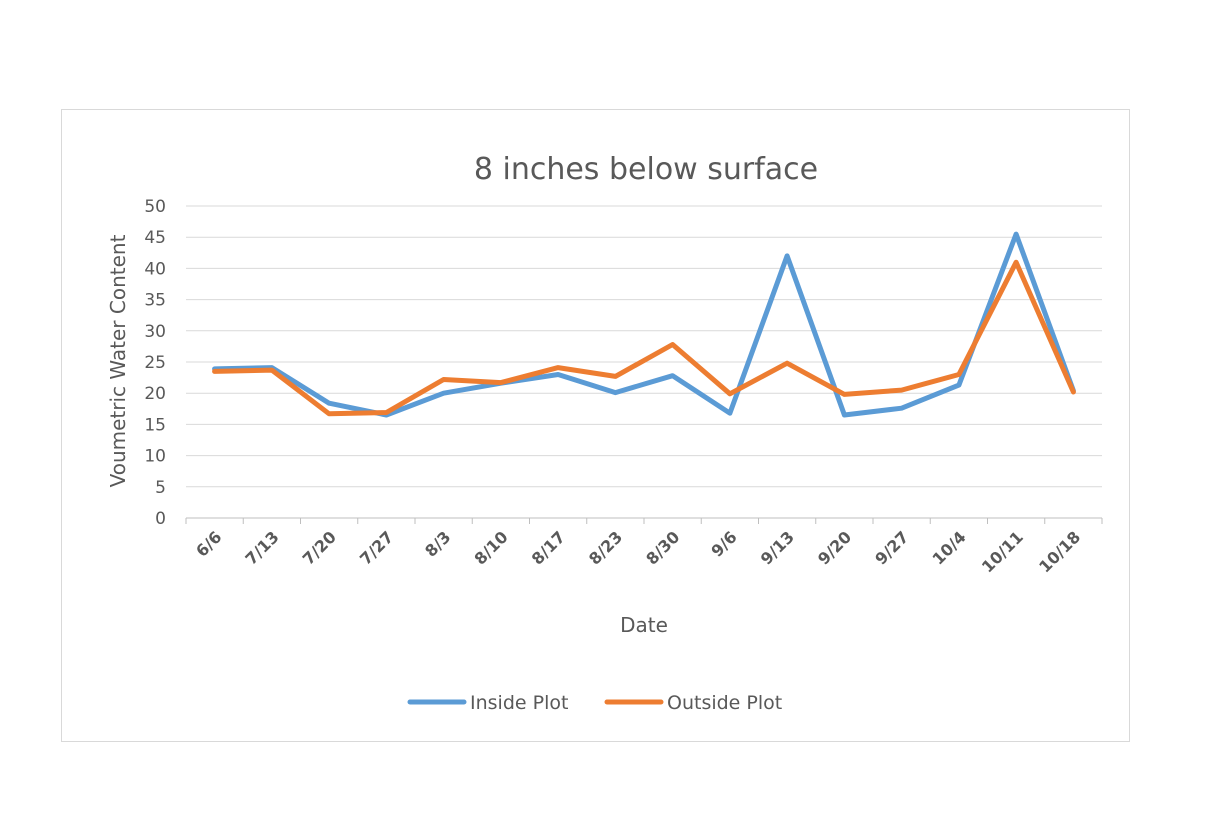  I want to click on y-axis-ticks: 0 5 10 15 20 25 30 35 40 45 50, so click(155, 363).